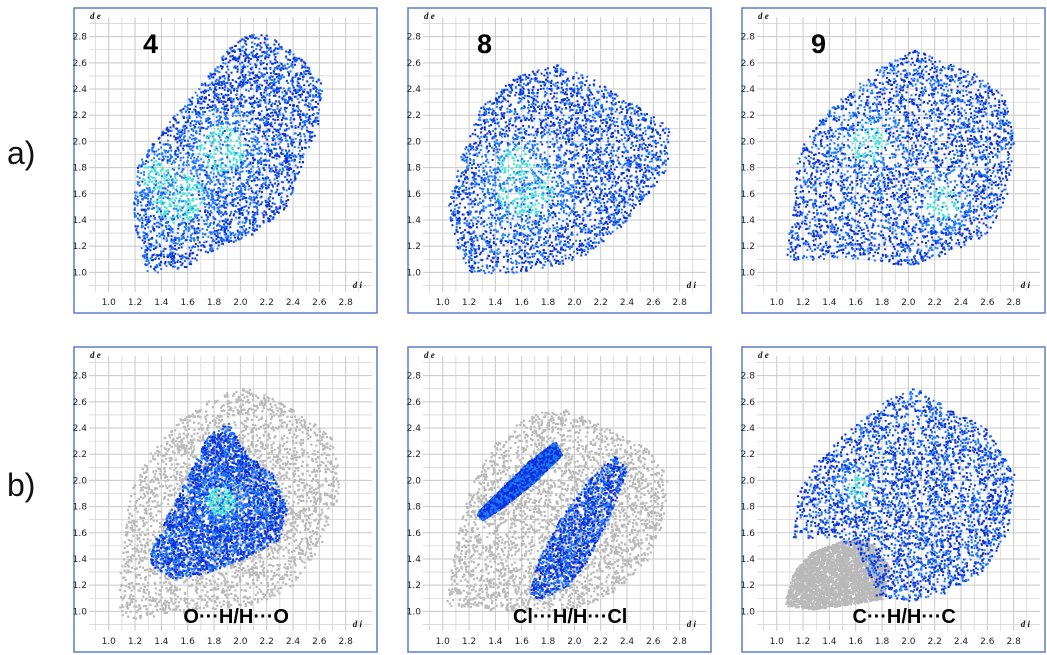 The width and height of the screenshot is (1047, 655). What do you see at coordinates (319, 303) in the screenshot?
I see `x-tick-label: 2.6` at bounding box center [319, 303].